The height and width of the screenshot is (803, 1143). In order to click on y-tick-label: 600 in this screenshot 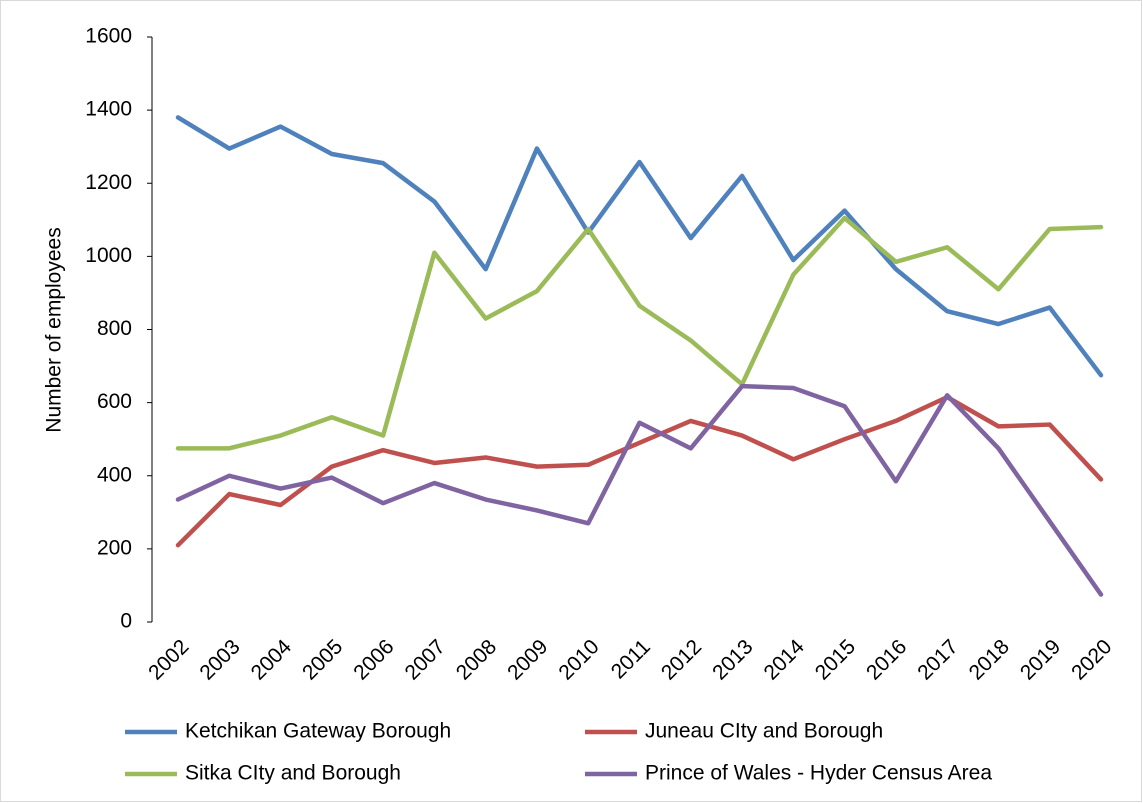, I will do `click(114, 401)`.